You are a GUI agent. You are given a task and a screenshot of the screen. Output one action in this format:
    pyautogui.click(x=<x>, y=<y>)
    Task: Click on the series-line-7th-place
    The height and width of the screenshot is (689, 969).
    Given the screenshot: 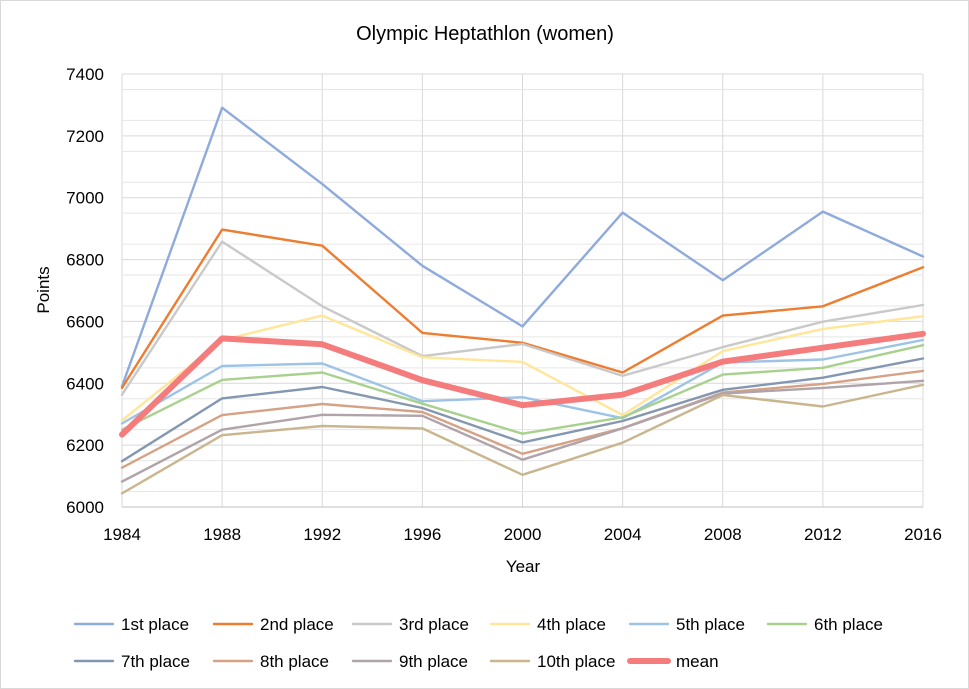 What is the action you would take?
    pyautogui.click(x=522, y=410)
    